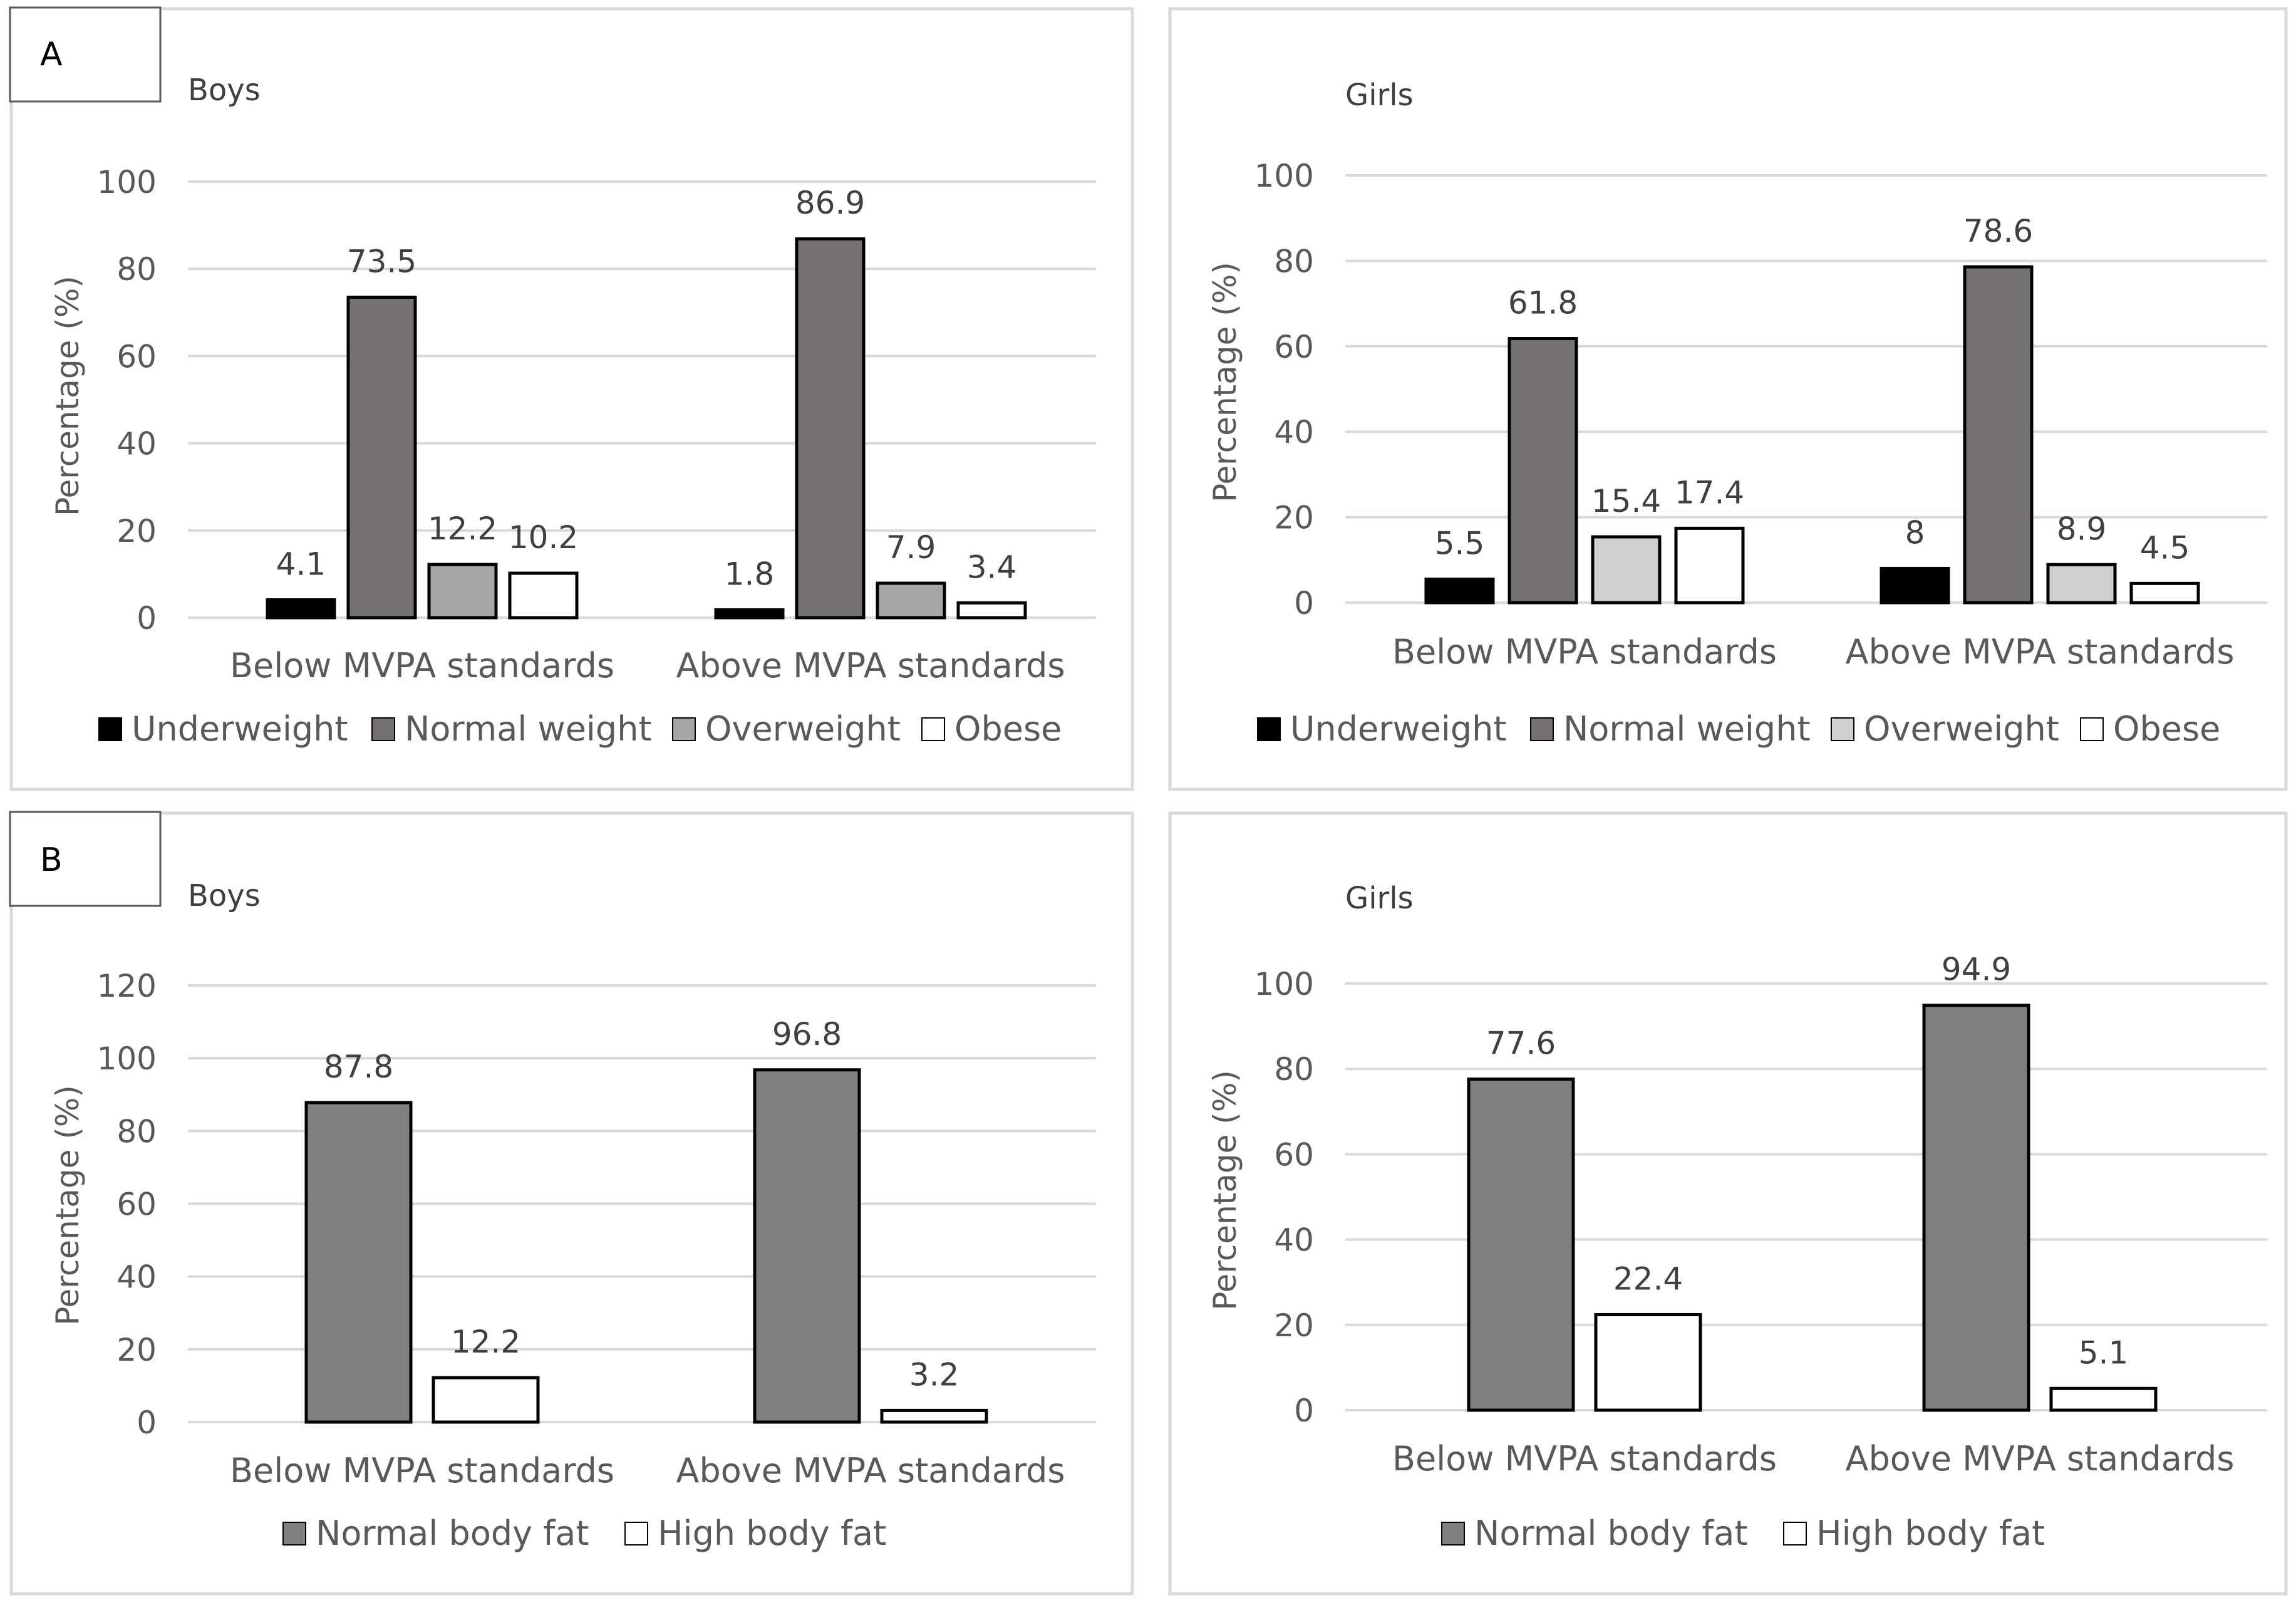  Describe the element at coordinates (127, 986) in the screenshot. I see `y-tick-120: 120` at that location.